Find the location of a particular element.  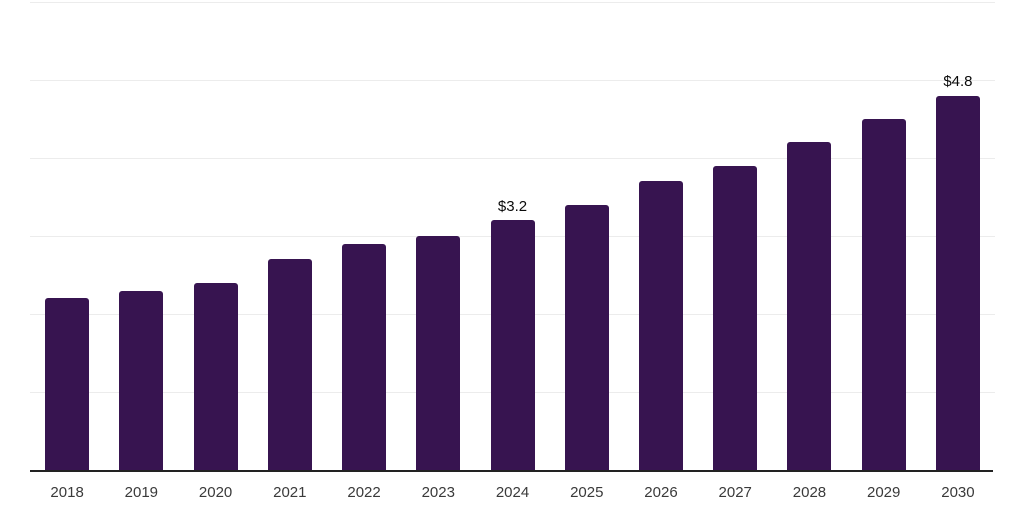

x-tick-label-2029: 2029 is located at coordinates (884, 492).